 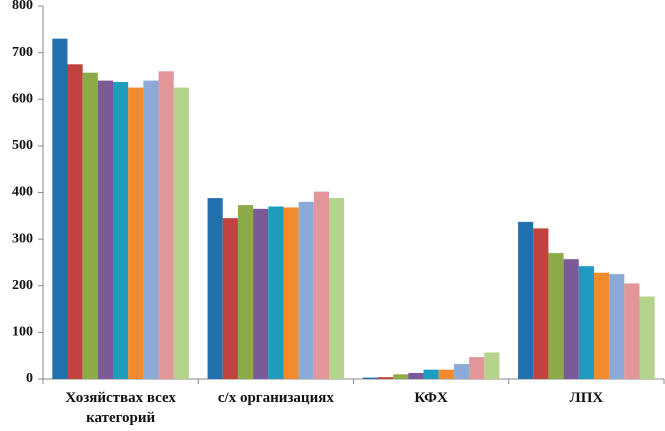 What do you see at coordinates (431, 398) in the screenshot?
I see `x-tick-label: КФХ` at bounding box center [431, 398].